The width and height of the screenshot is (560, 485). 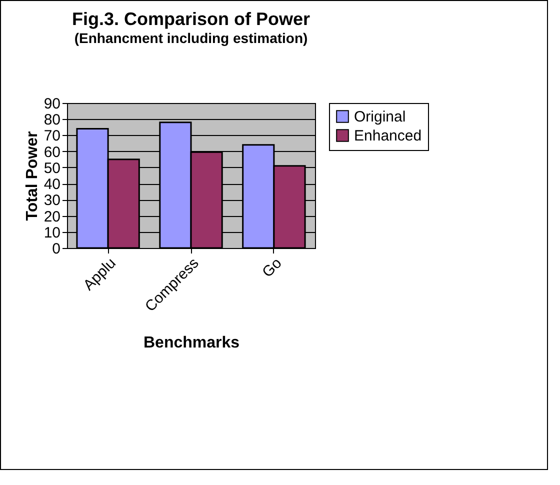 What do you see at coordinates (32, 176) in the screenshot?
I see `y-axis-title: Total Power` at bounding box center [32, 176].